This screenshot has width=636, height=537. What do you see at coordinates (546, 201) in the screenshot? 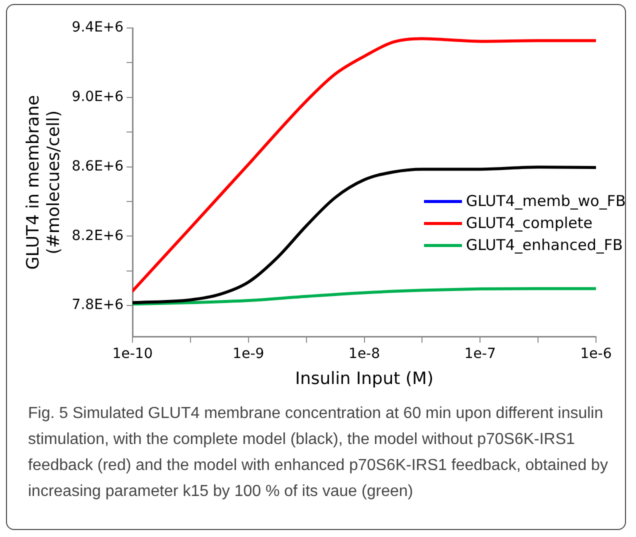
I see `legend-label: GLUT4_memb_wo_FB` at bounding box center [546, 201].